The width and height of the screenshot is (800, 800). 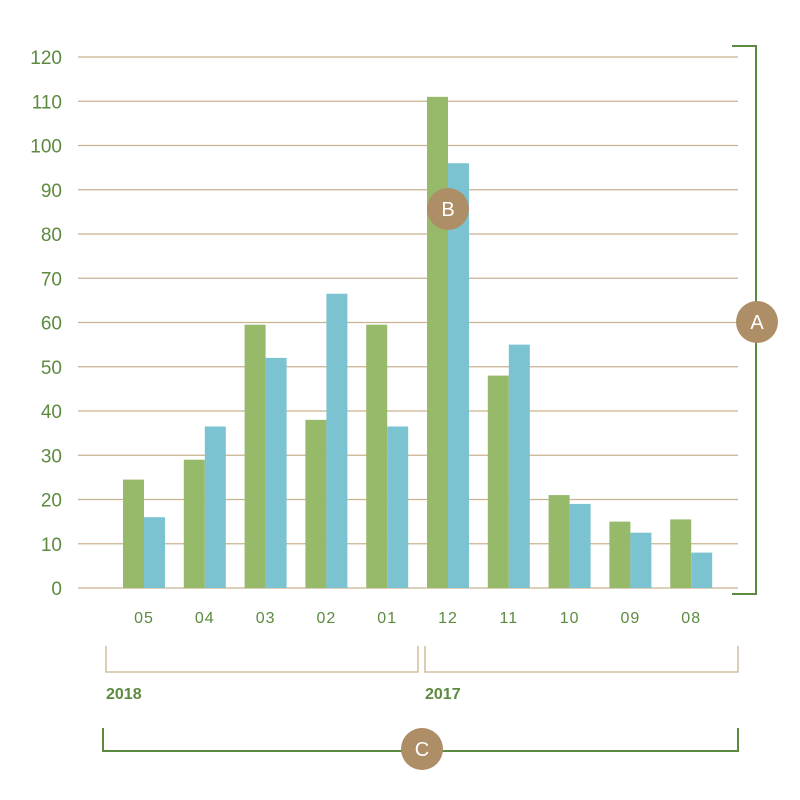 I want to click on y-tick-label: 110, so click(x=47, y=102).